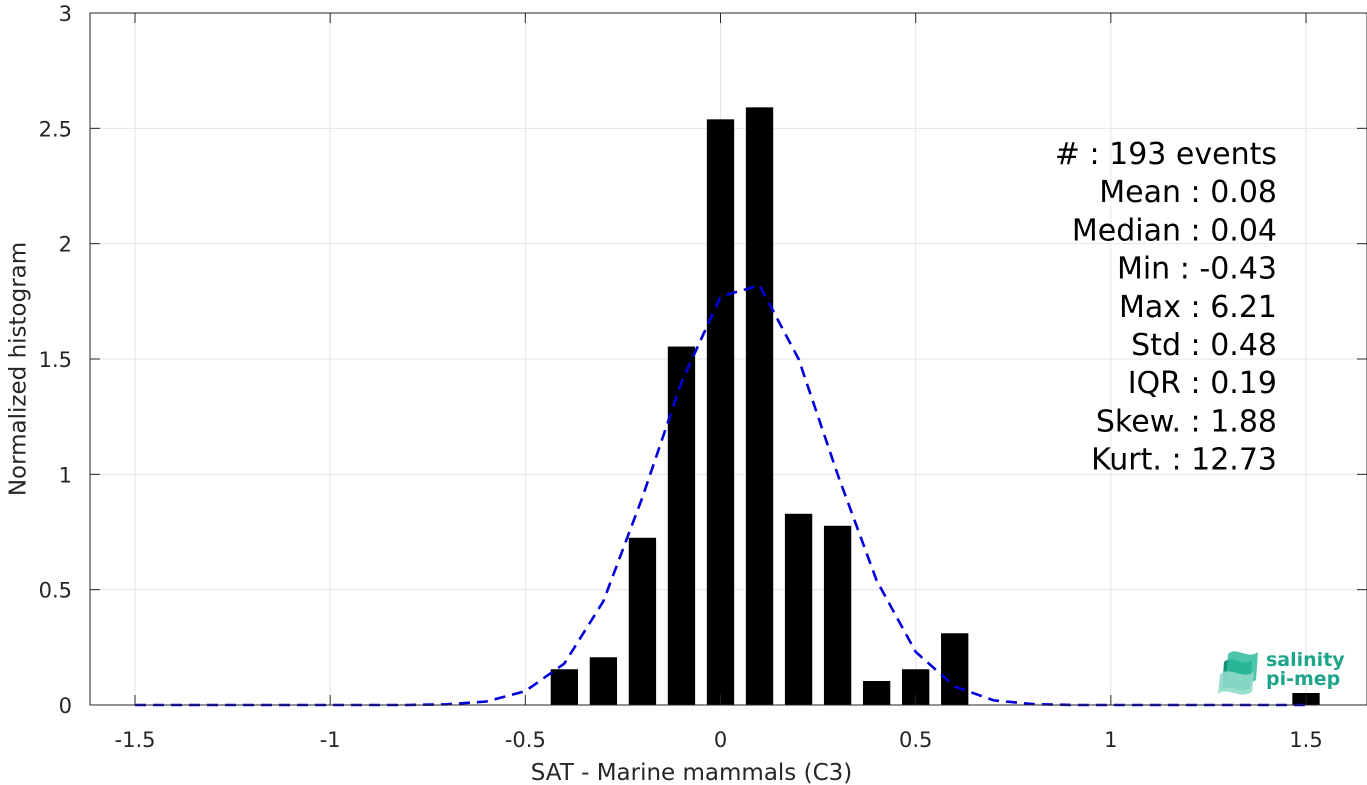  I want to click on stat-line: Max : 6.21, so click(1198, 307).